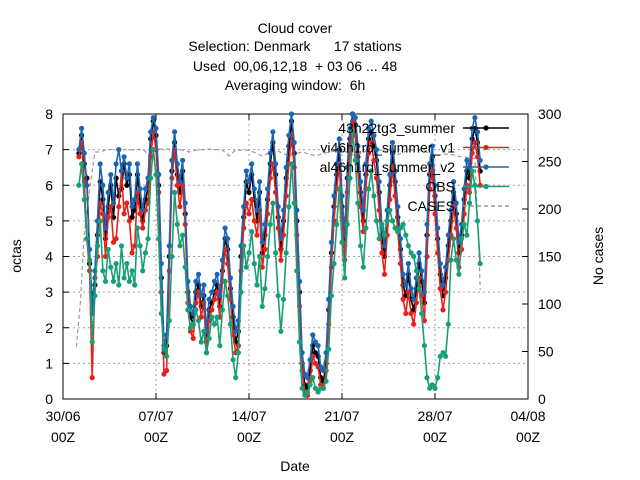  What do you see at coordinates (550, 162) in the screenshot?
I see `y2-tick-label: 250` at bounding box center [550, 162].